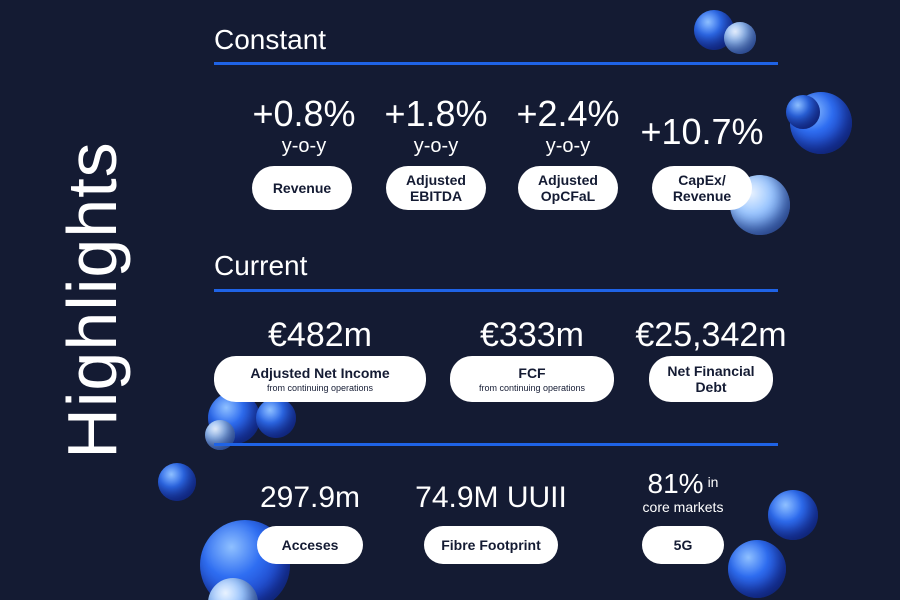 This screenshot has width=900, height=600. Describe the element at coordinates (568, 196) in the screenshot. I see `pill-label-line2: OpCFaL` at that location.